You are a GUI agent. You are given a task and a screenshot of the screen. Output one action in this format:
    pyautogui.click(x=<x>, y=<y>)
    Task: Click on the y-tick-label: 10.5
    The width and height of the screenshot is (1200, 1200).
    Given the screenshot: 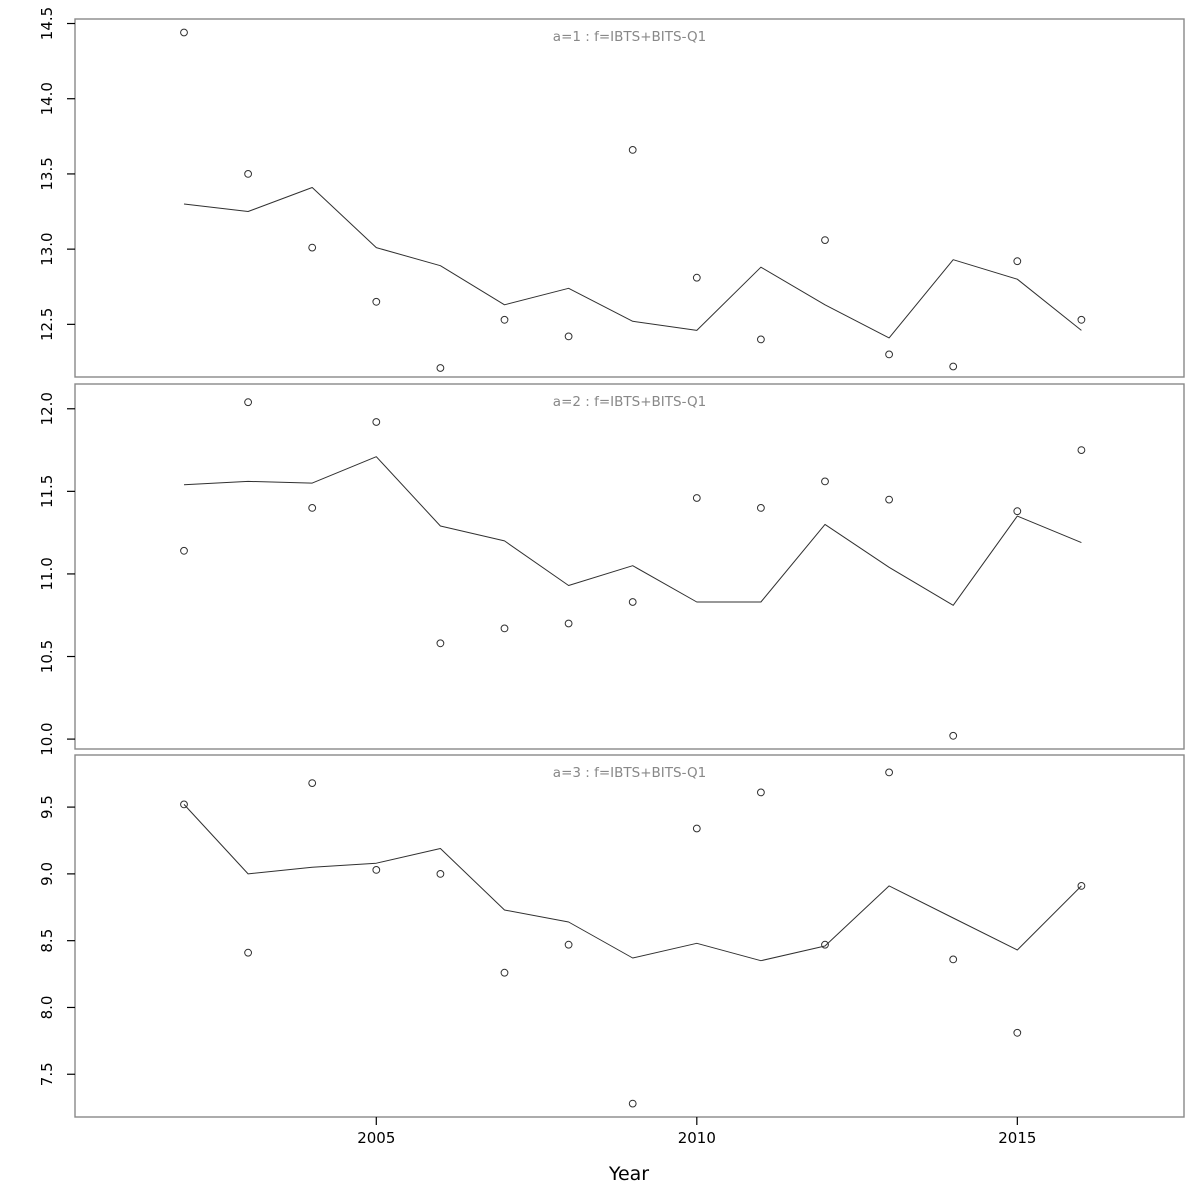 What is the action you would take?
    pyautogui.click(x=47, y=656)
    